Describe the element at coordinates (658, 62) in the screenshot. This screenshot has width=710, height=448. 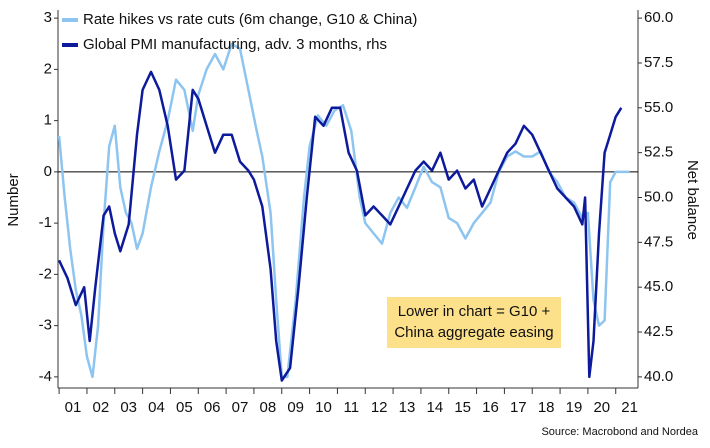
I see `y2-tick-label: 57.5` at that location.